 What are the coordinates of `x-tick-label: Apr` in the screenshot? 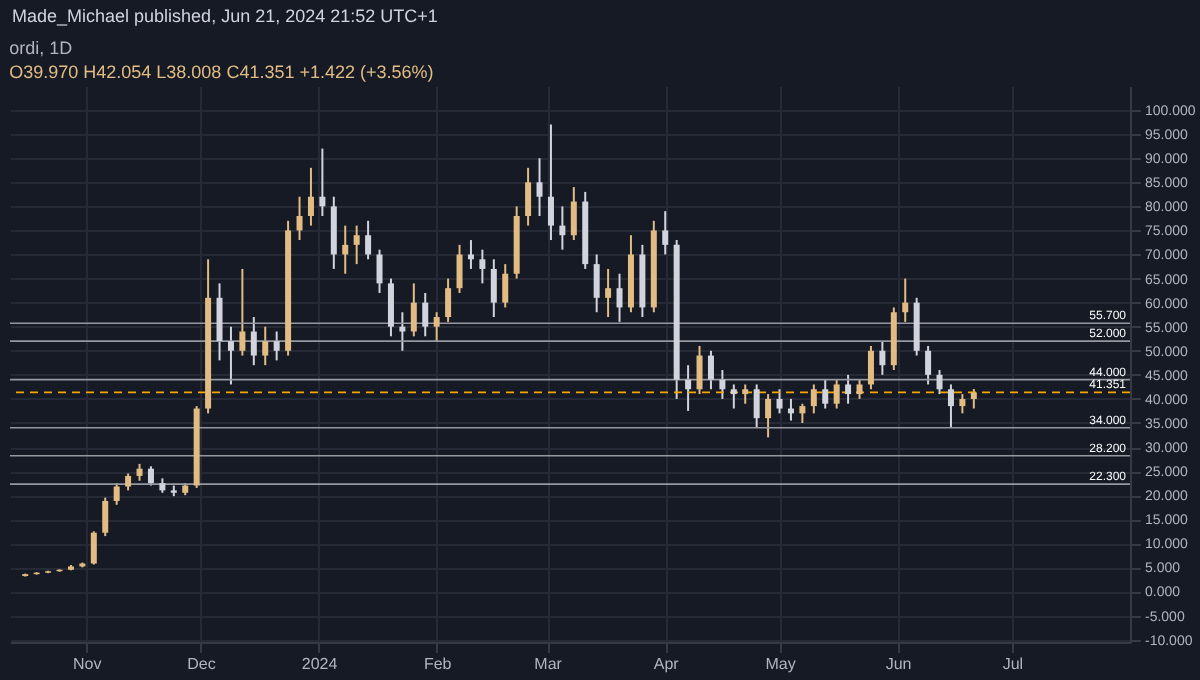 It's located at (666, 664).